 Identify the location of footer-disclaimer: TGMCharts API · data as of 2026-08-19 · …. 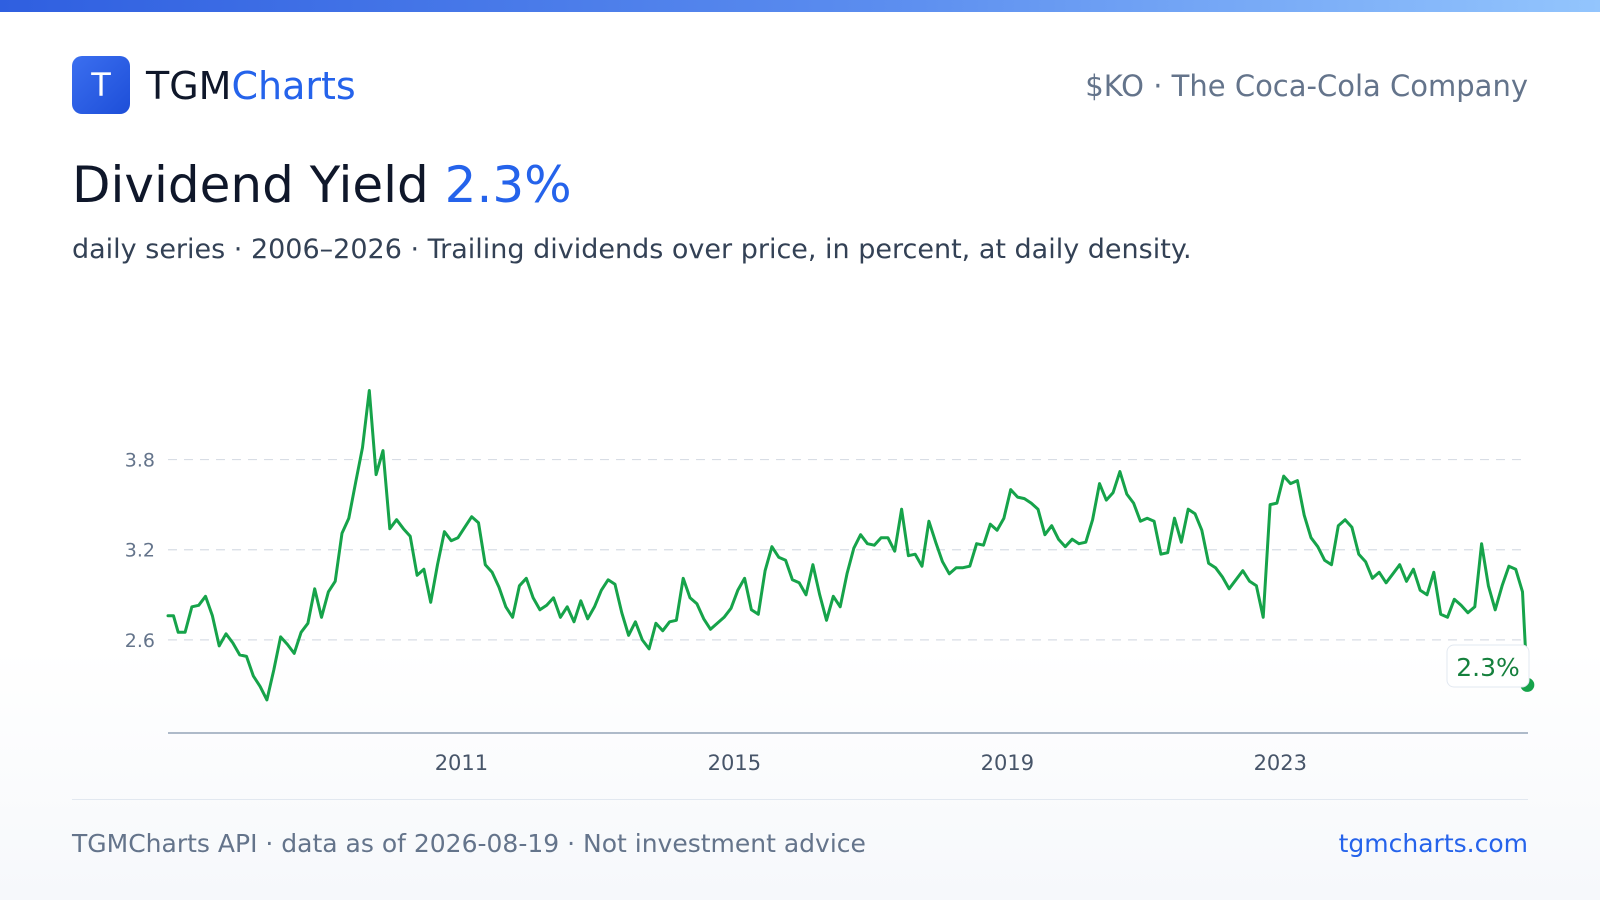
(469, 843).